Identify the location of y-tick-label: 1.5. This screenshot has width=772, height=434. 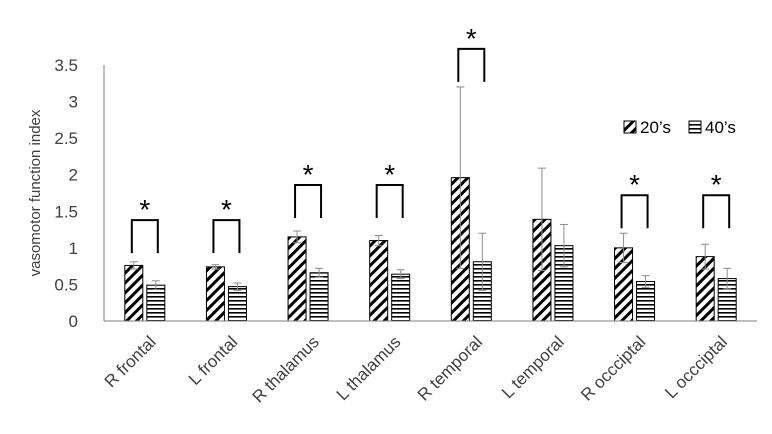
(66, 211).